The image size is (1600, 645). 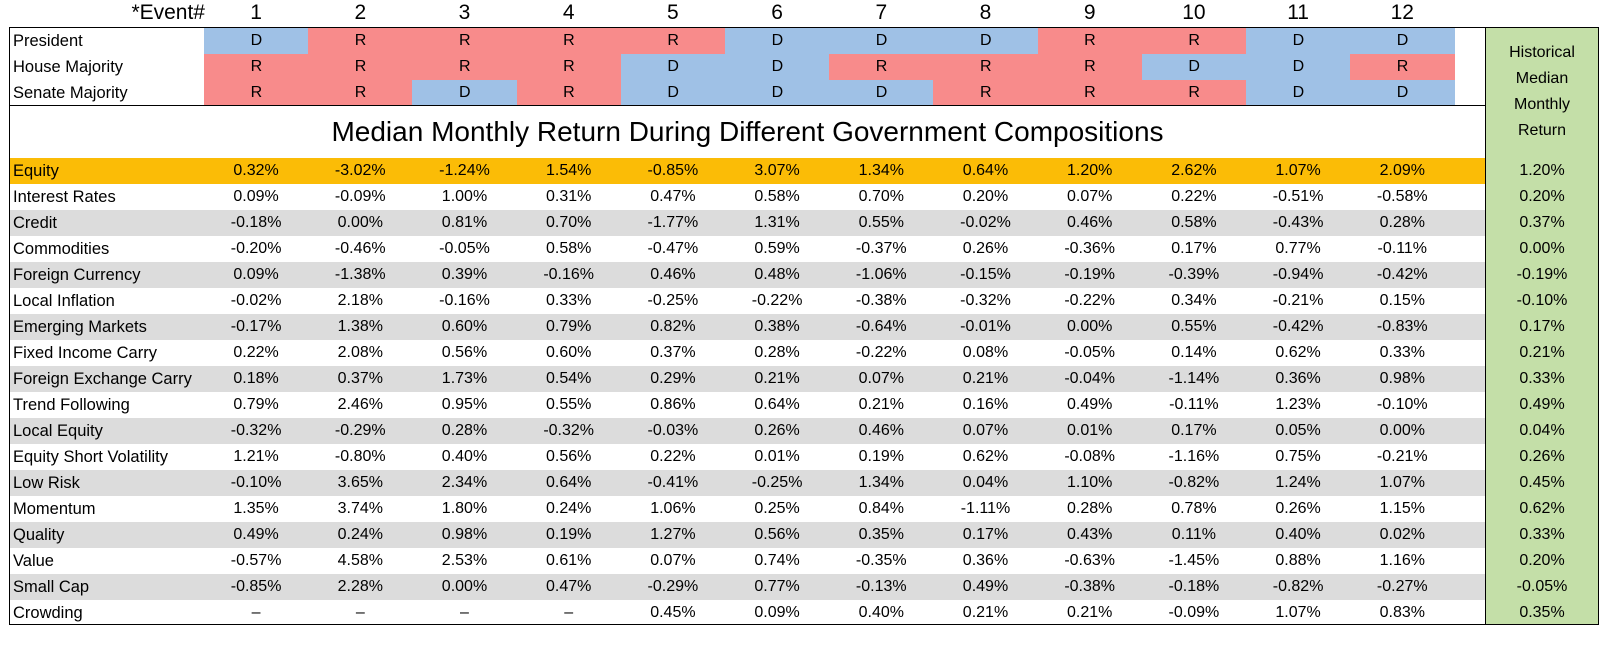 I want to click on return-cell: 2.28%, so click(x=360, y=586).